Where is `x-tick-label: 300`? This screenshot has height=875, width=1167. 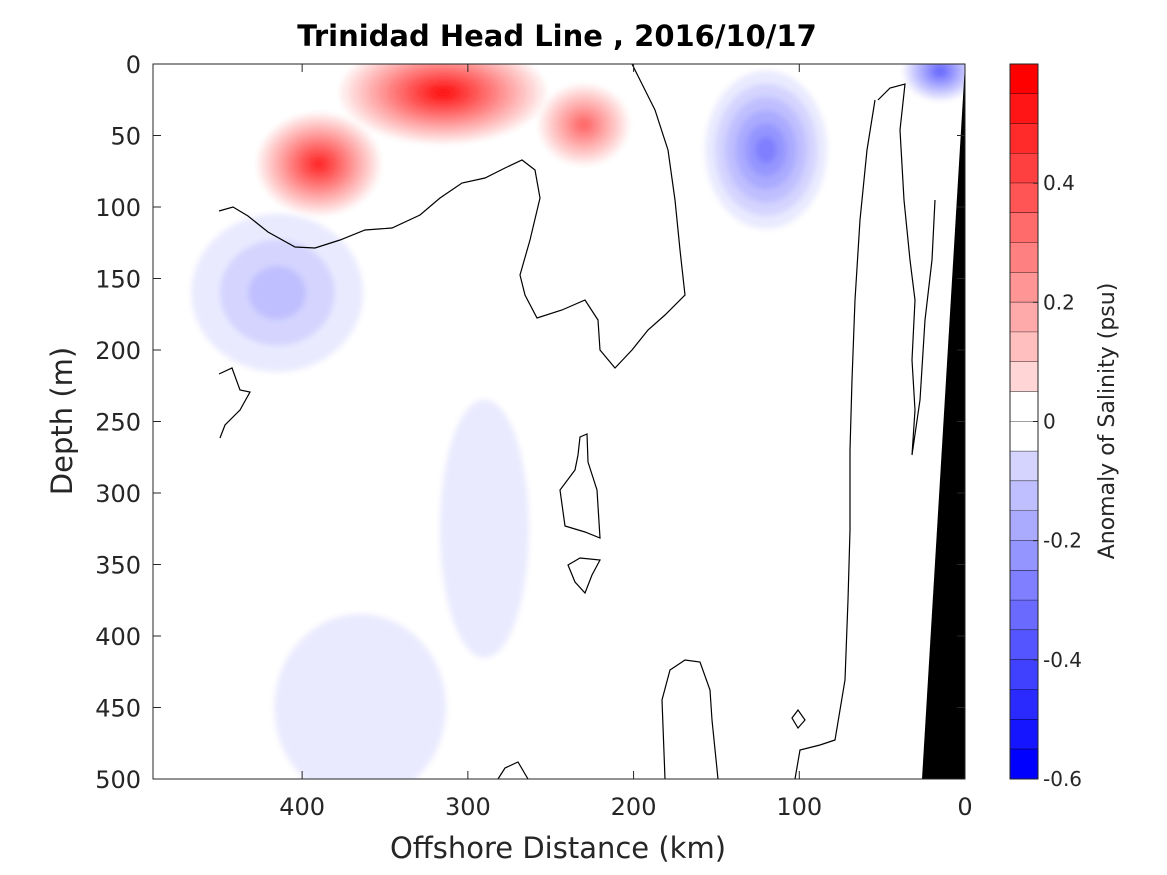
x-tick-label: 300 is located at coordinates (468, 807).